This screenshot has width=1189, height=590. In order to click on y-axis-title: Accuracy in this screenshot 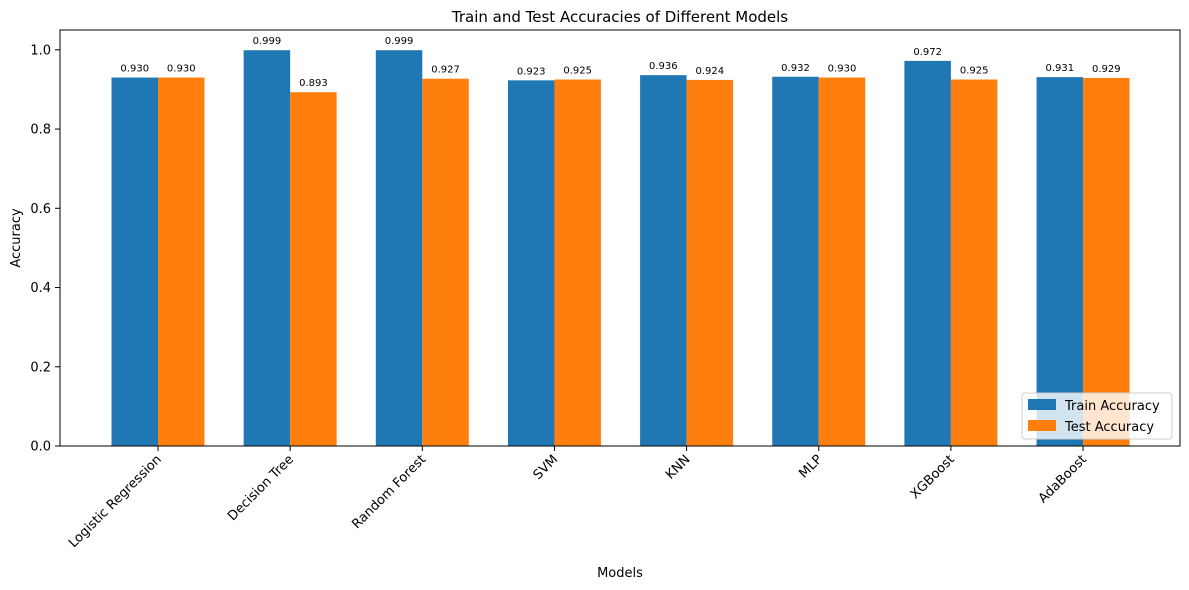, I will do `click(16, 238)`.